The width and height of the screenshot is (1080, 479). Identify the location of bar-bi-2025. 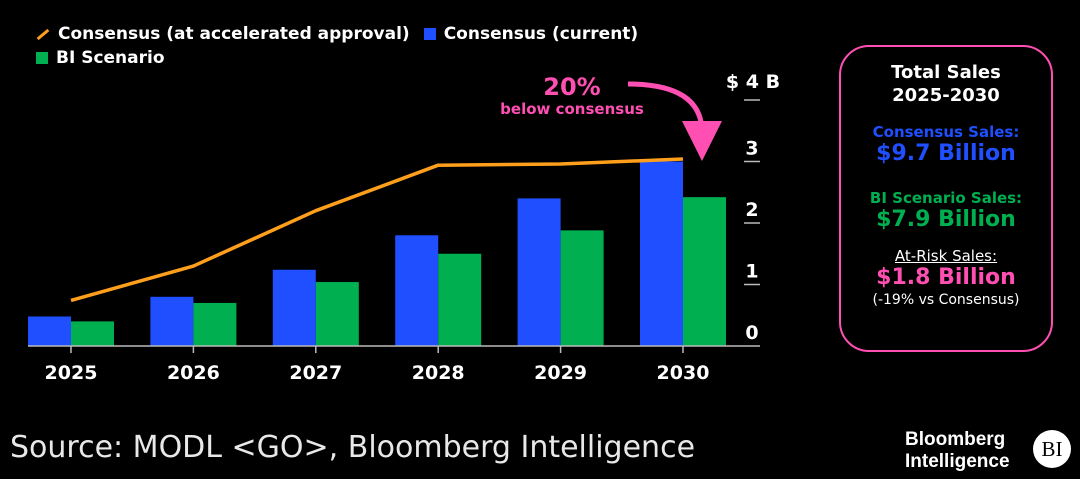
(92, 333).